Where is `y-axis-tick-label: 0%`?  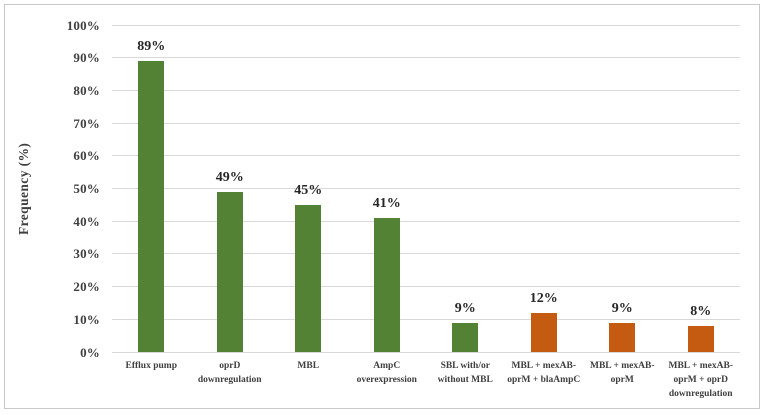 y-axis-tick-label: 0% is located at coordinates (90, 352).